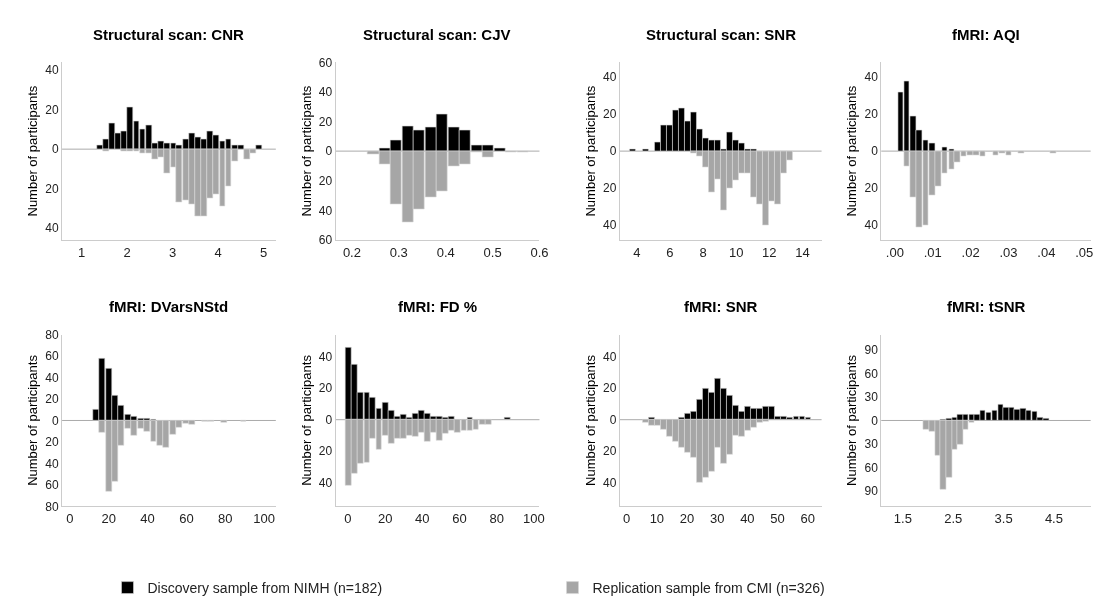 The height and width of the screenshot is (616, 1109). Describe the element at coordinates (265, 588) in the screenshot. I see `legend-label: Discovery sample from NIMH (n=182)` at that location.